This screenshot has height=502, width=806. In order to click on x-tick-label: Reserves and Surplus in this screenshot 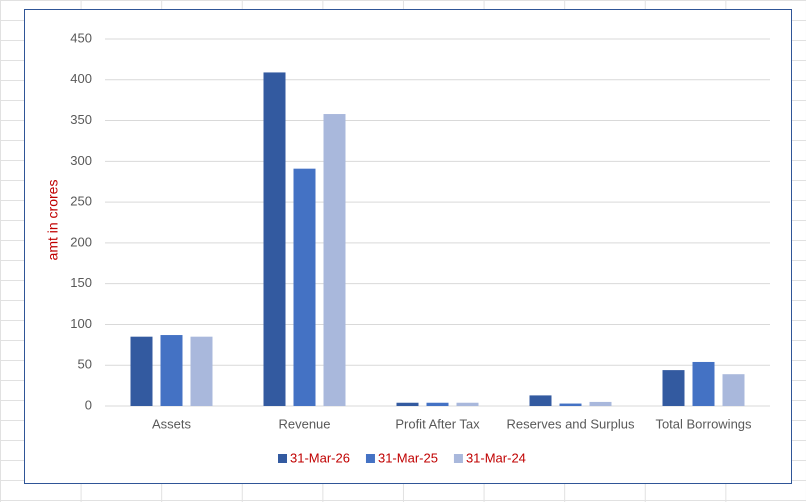, I will do `click(571, 423)`.